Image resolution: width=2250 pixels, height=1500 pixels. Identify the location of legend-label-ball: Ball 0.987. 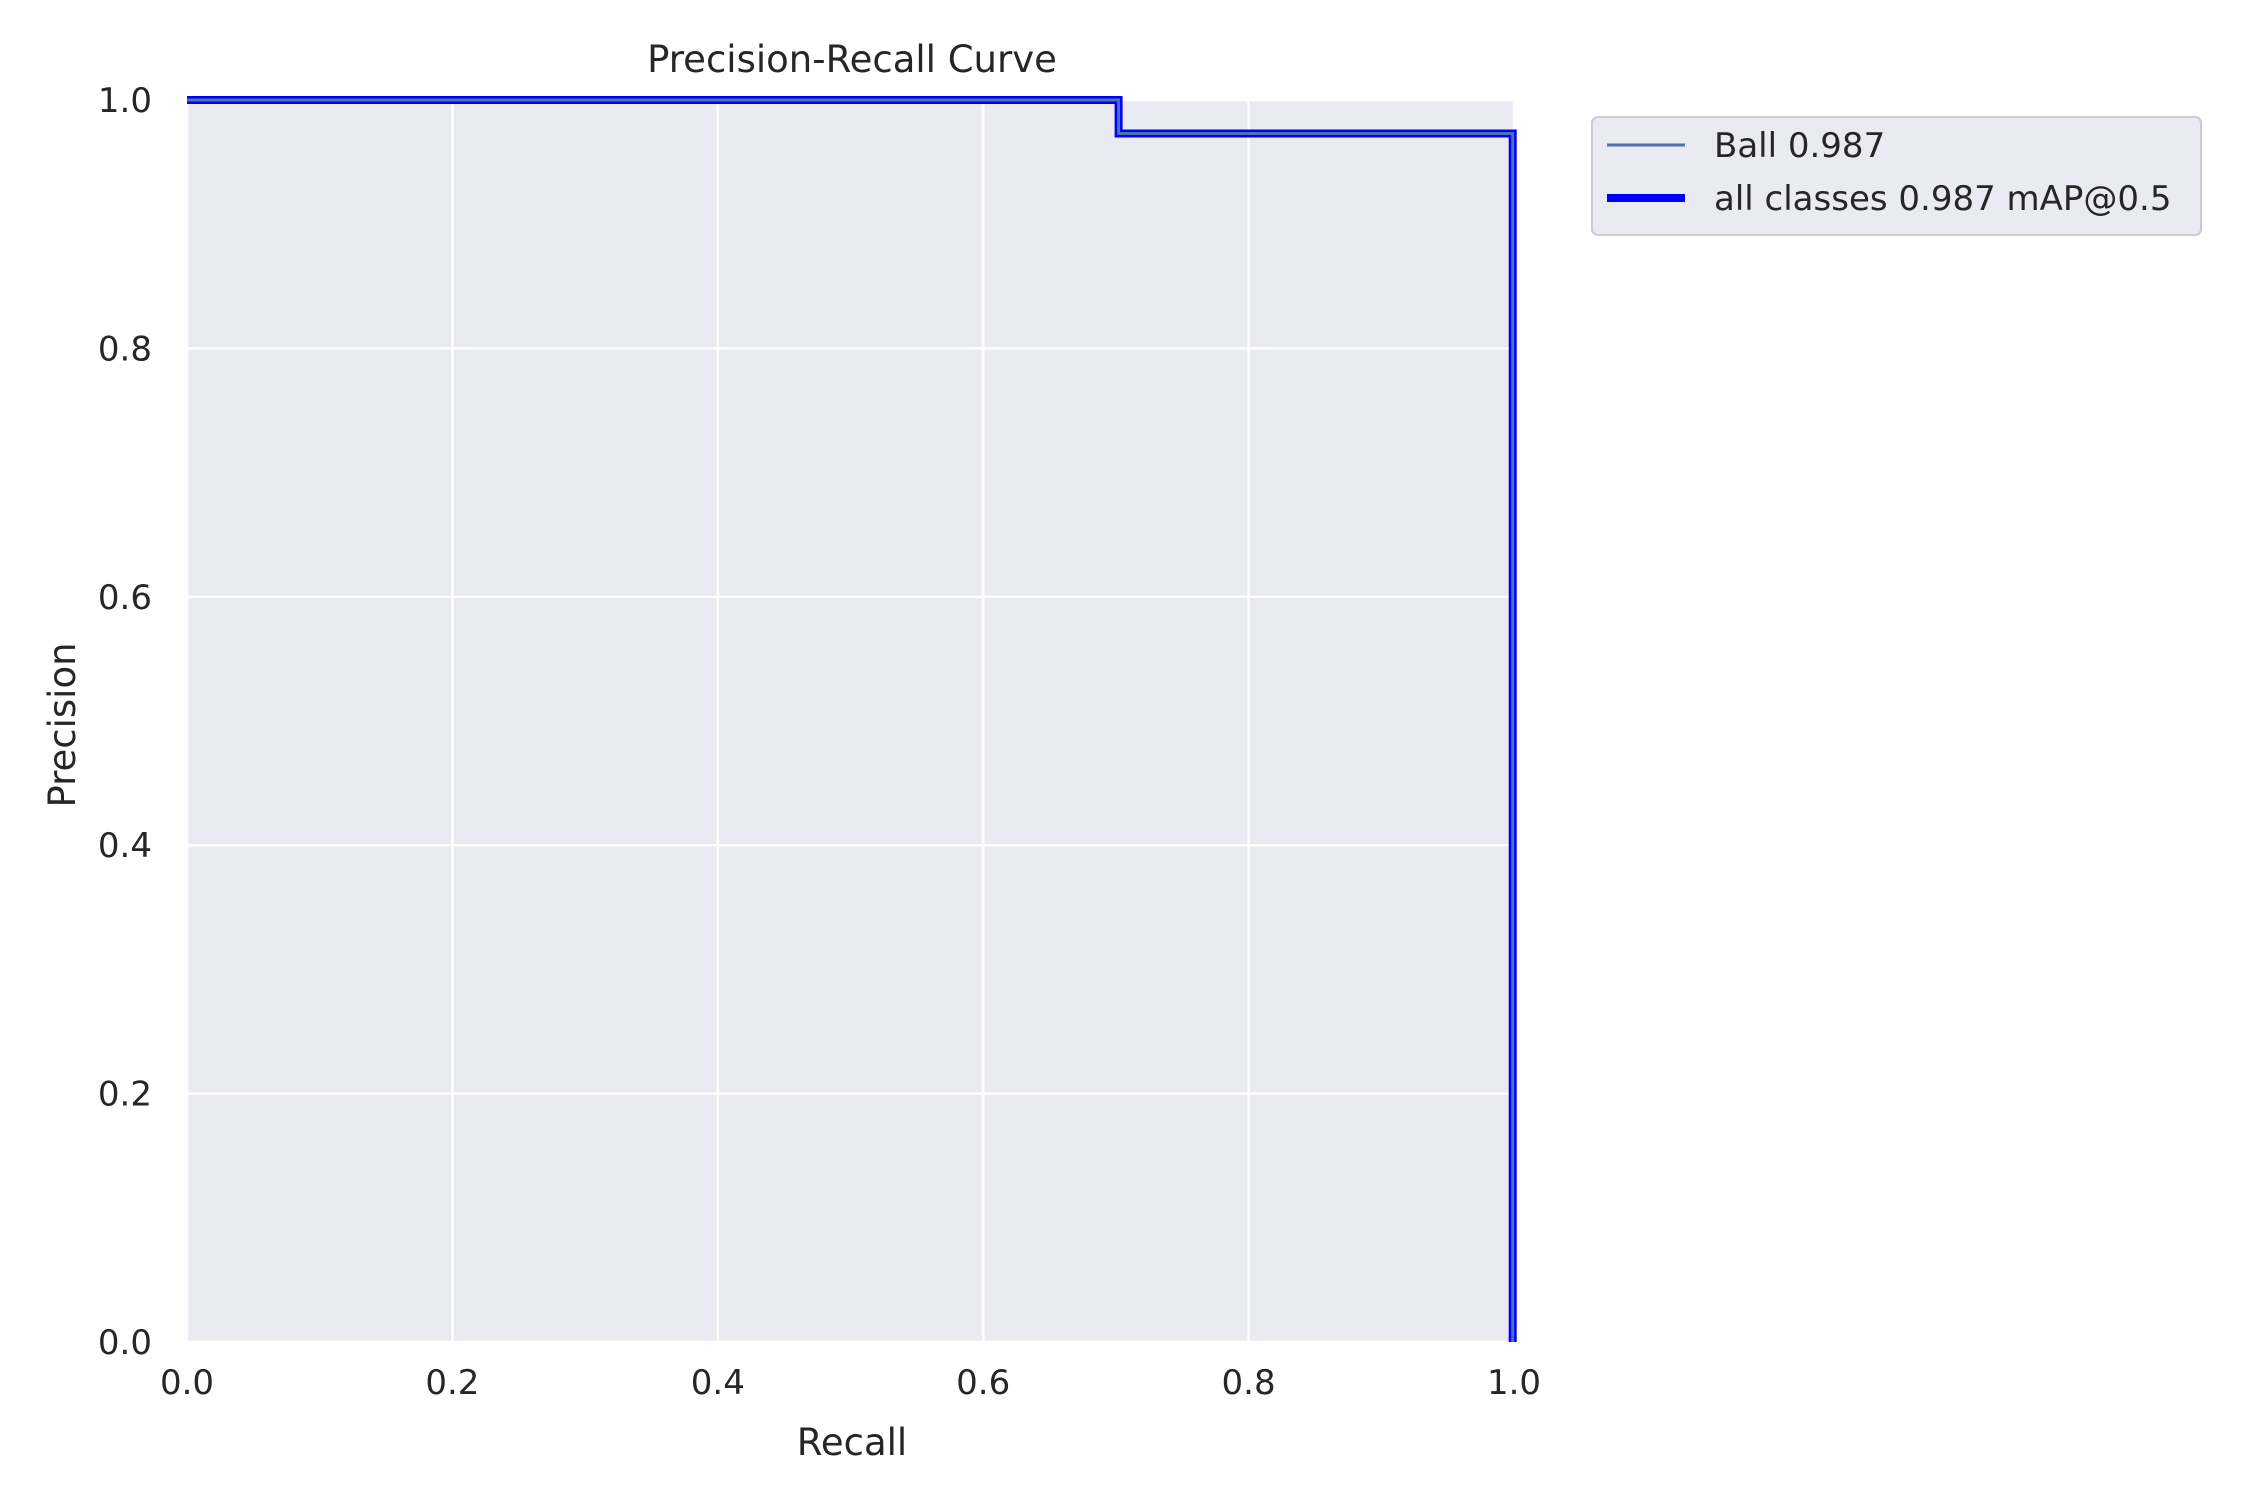
(1799, 146).